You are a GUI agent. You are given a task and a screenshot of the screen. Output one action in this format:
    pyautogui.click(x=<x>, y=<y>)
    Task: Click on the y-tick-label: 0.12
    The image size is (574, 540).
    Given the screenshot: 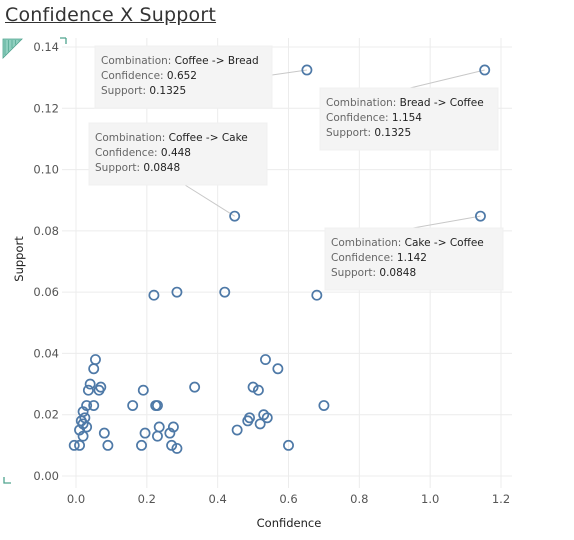 What is the action you would take?
    pyautogui.click(x=46, y=108)
    